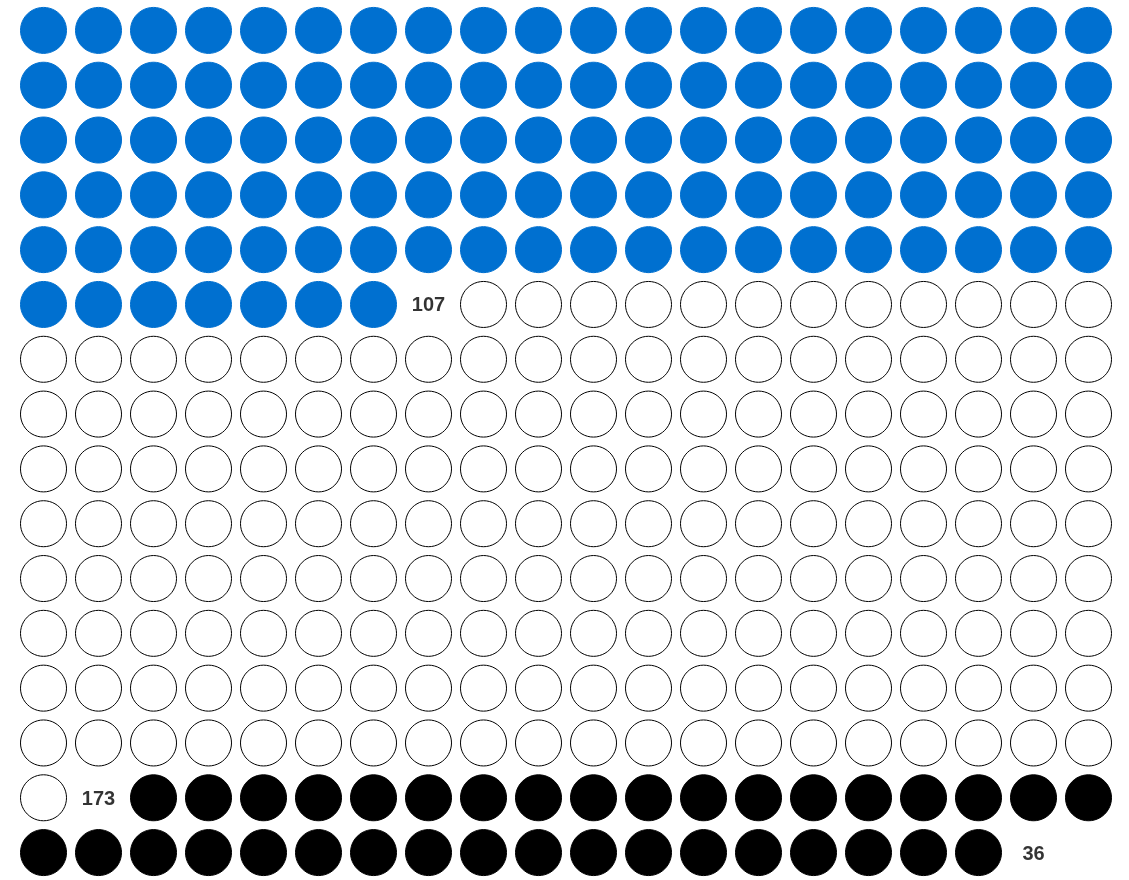 The height and width of the screenshot is (880, 1129). I want to click on data-label: 173, so click(98, 797).